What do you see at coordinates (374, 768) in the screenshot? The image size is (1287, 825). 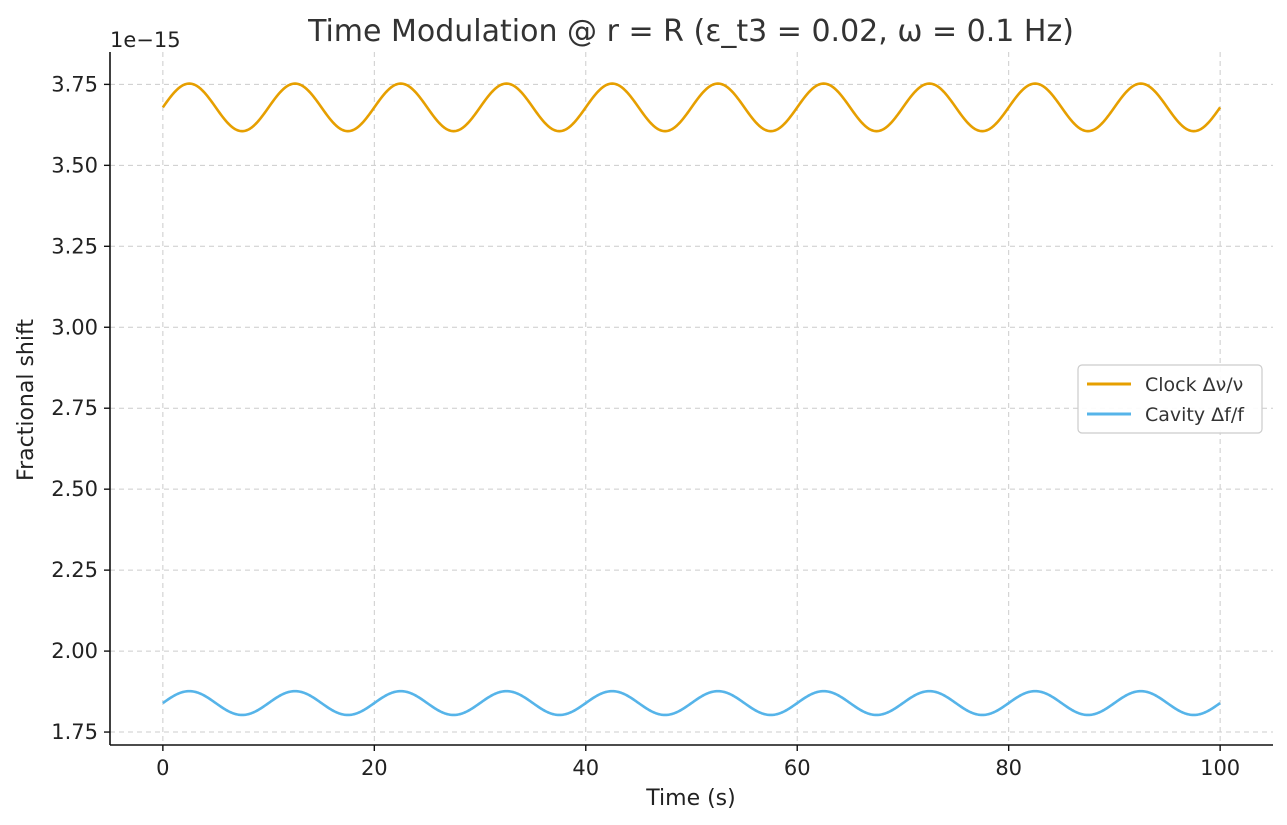 I see `x-tick-label: 20` at bounding box center [374, 768].